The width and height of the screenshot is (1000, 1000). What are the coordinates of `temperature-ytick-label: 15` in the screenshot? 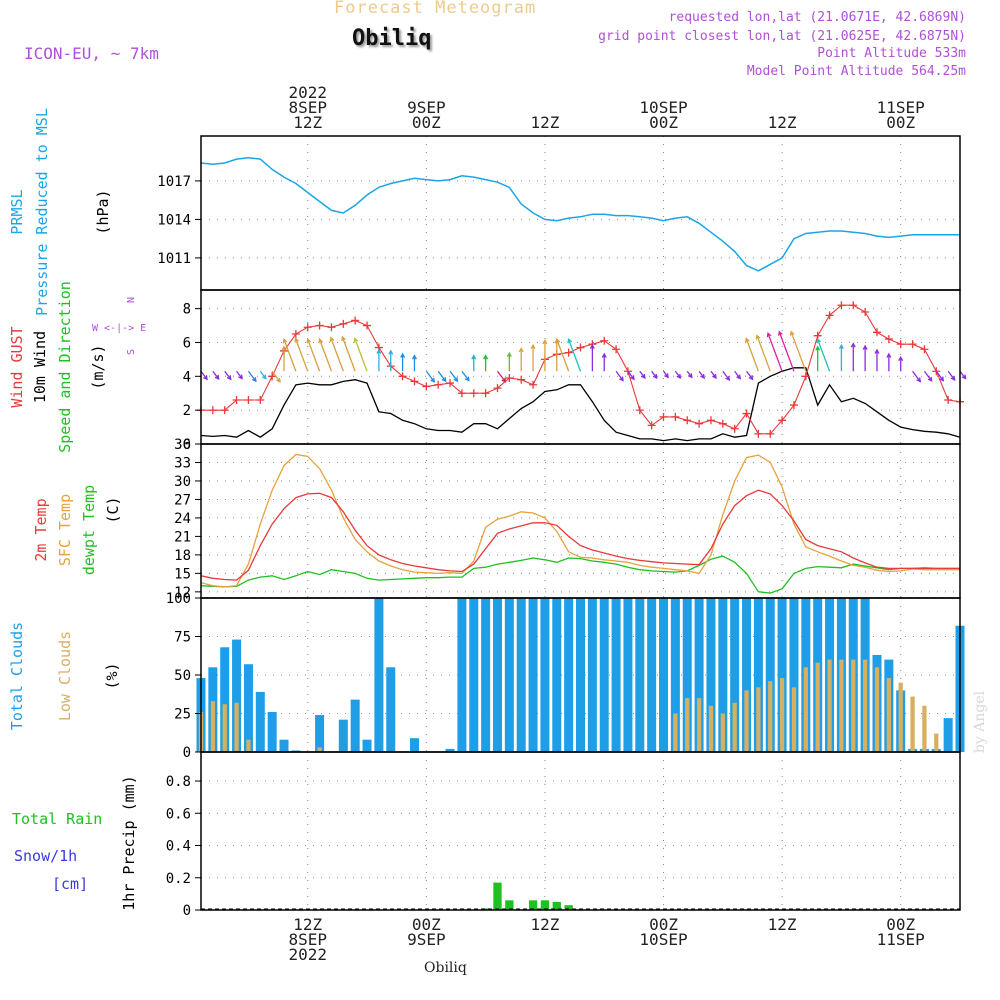 It's located at (182, 574).